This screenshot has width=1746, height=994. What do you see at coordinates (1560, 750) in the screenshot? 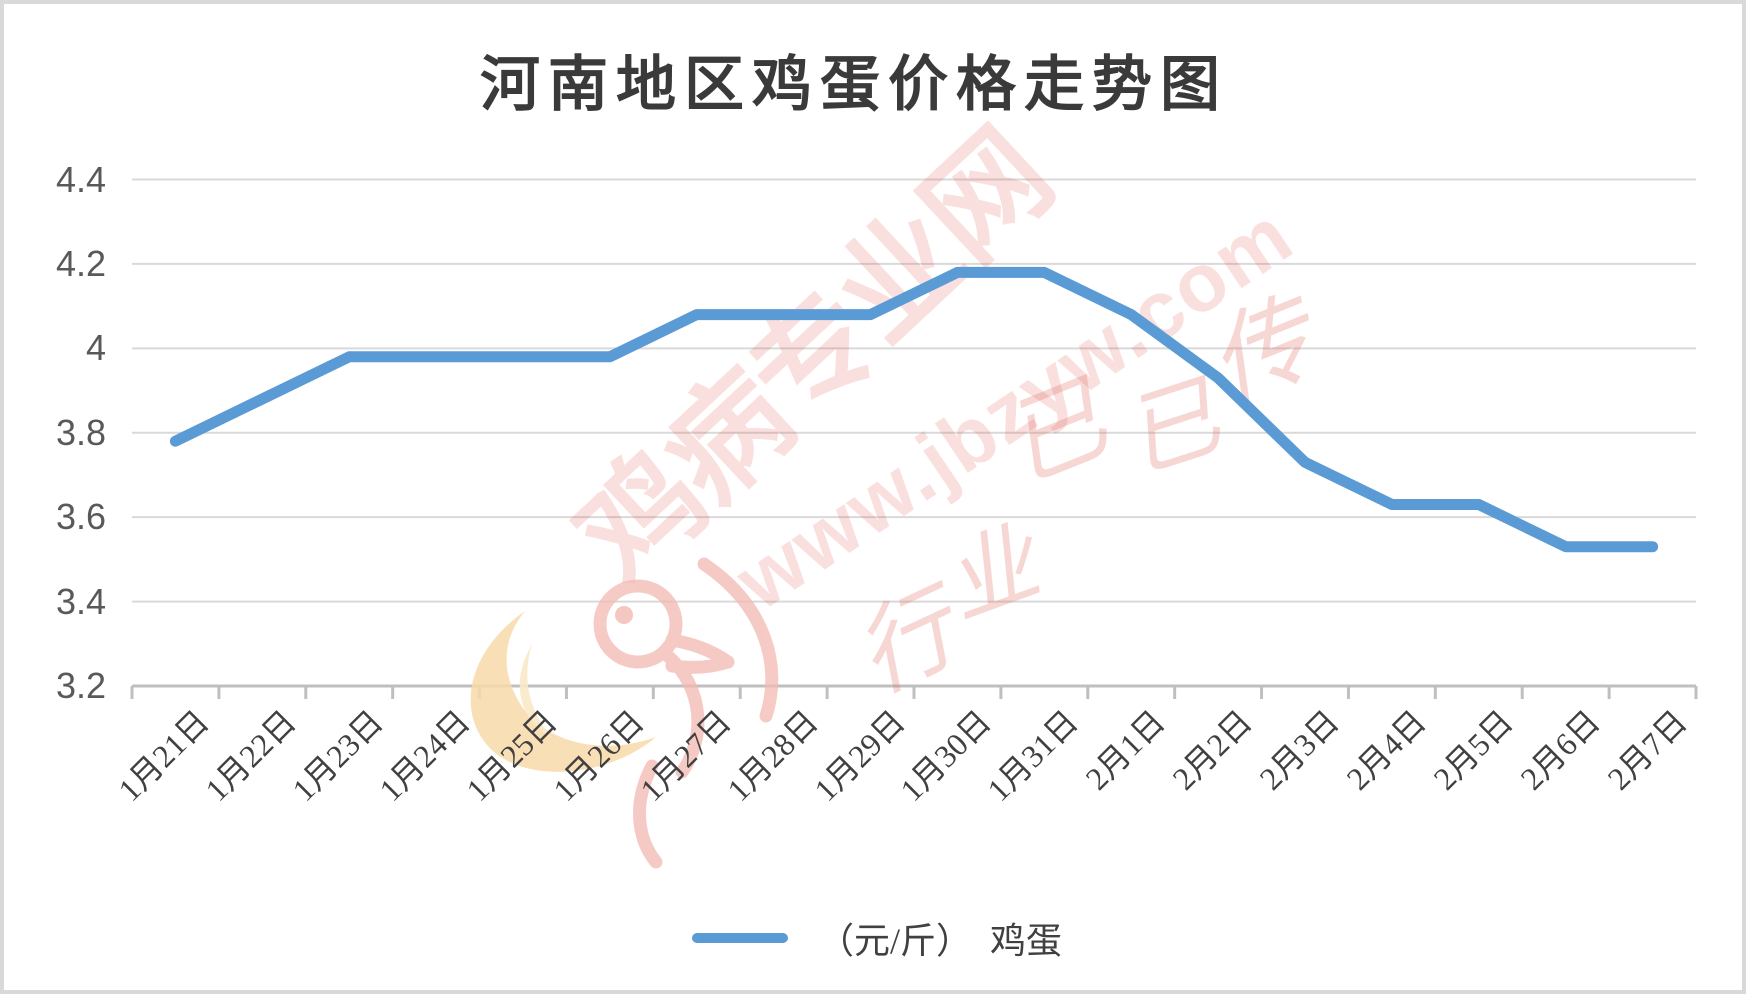
I see `x-axis-label: 2月6日` at bounding box center [1560, 750].